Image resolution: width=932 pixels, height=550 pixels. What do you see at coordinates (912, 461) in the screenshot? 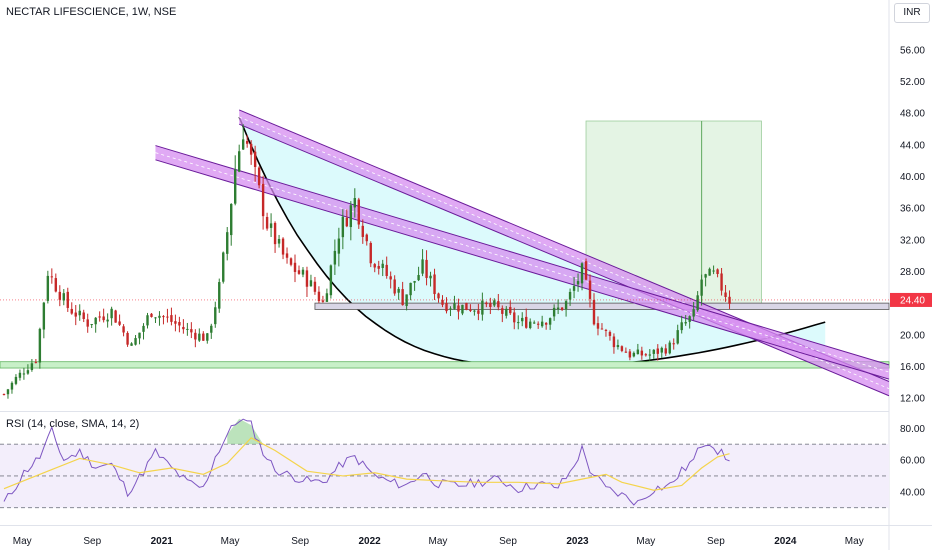
I see `rsi-tick-label: 60.00` at bounding box center [912, 461].